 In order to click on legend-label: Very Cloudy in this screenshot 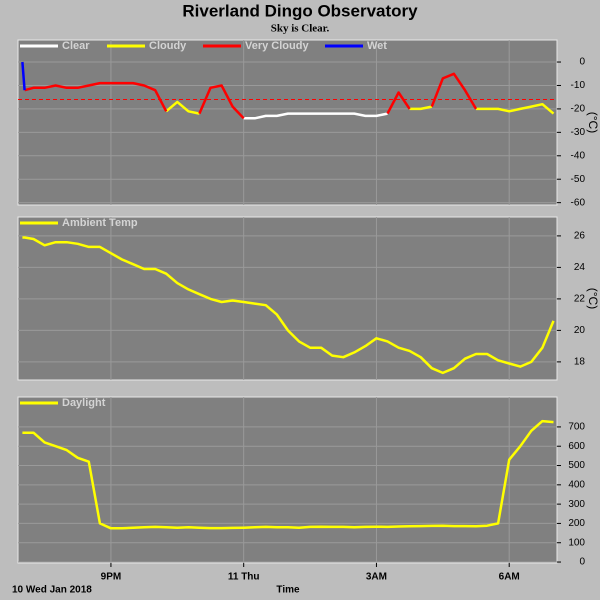, I will do `click(277, 46)`.